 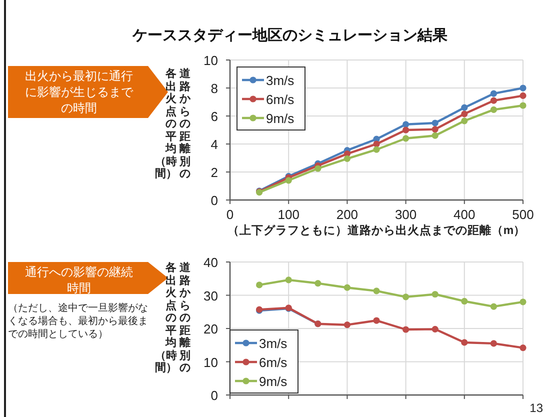 What do you see at coordinates (214, 172) in the screenshot?
I see `y-tick-label: 2` at bounding box center [214, 172].